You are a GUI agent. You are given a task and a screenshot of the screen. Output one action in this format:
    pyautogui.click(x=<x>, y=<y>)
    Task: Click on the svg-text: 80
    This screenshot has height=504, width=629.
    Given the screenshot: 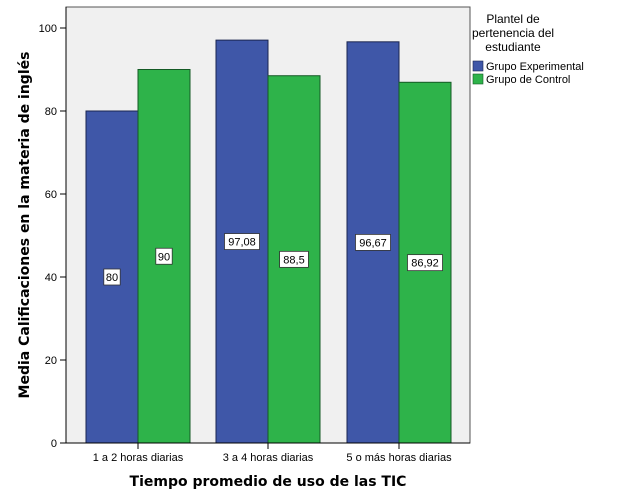 What is the action you would take?
    pyautogui.click(x=112, y=278)
    